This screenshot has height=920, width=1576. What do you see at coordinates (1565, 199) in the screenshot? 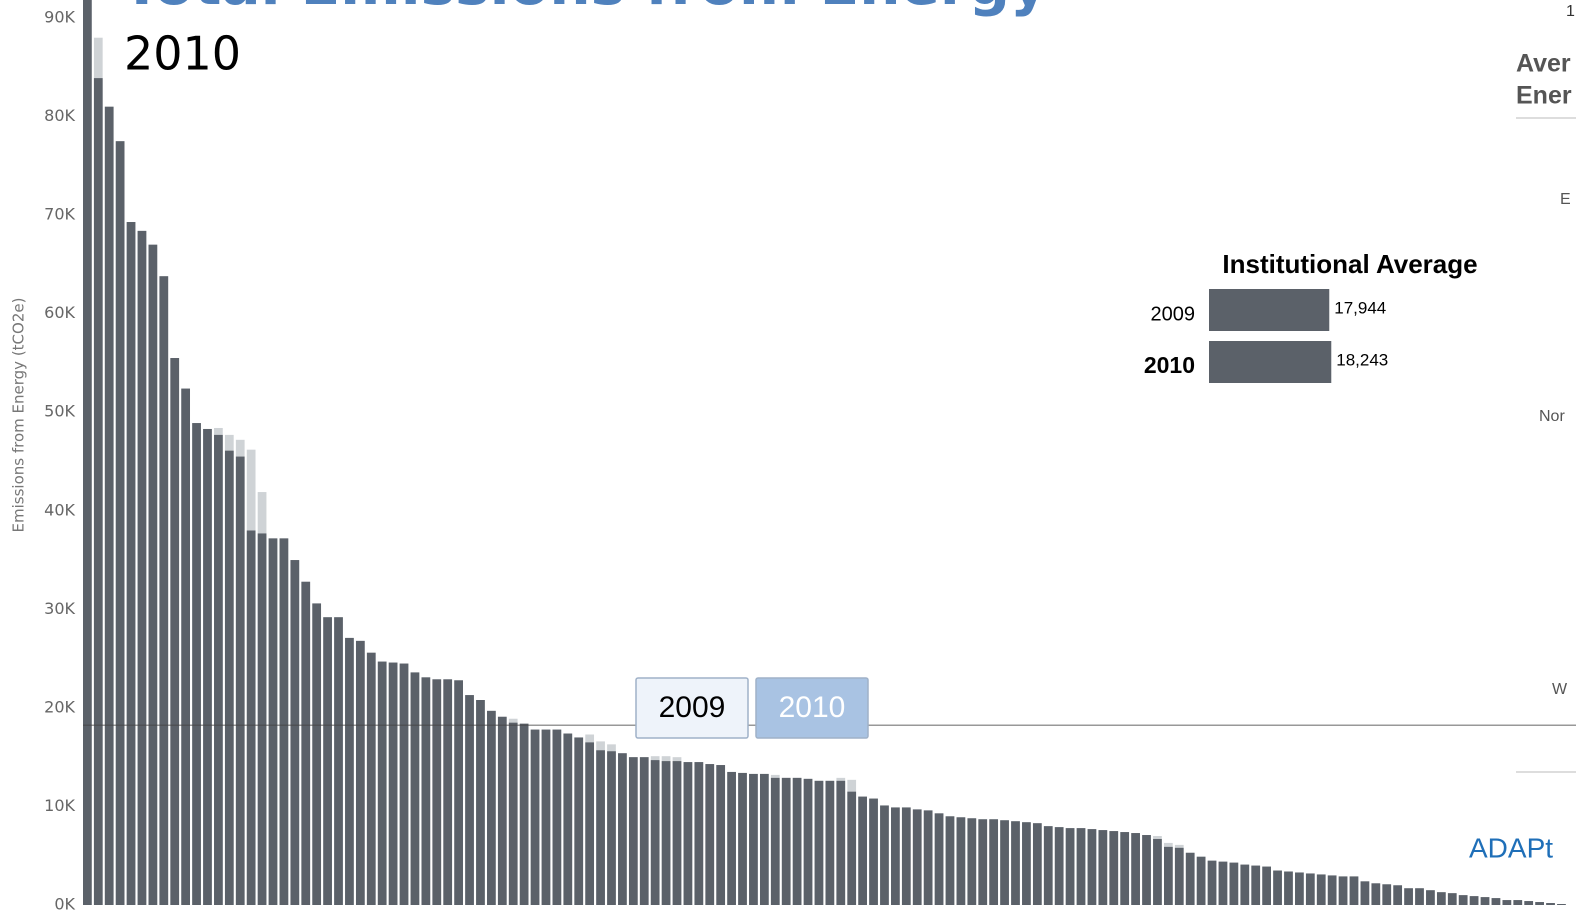
I see `side-label: E` at bounding box center [1565, 199].